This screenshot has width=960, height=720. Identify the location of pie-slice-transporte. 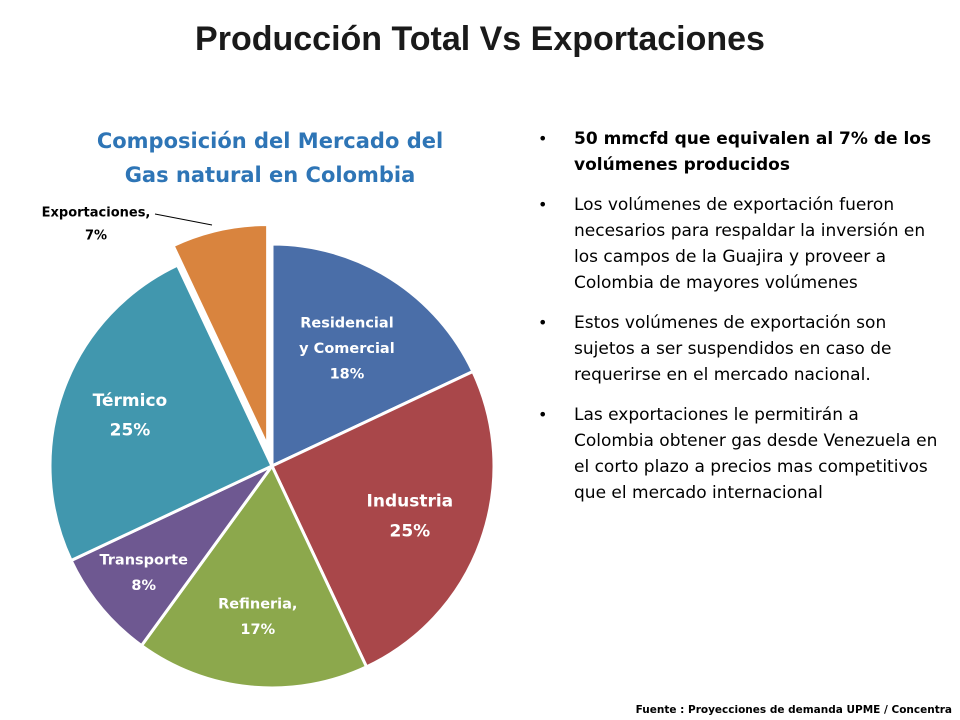
(171, 556).